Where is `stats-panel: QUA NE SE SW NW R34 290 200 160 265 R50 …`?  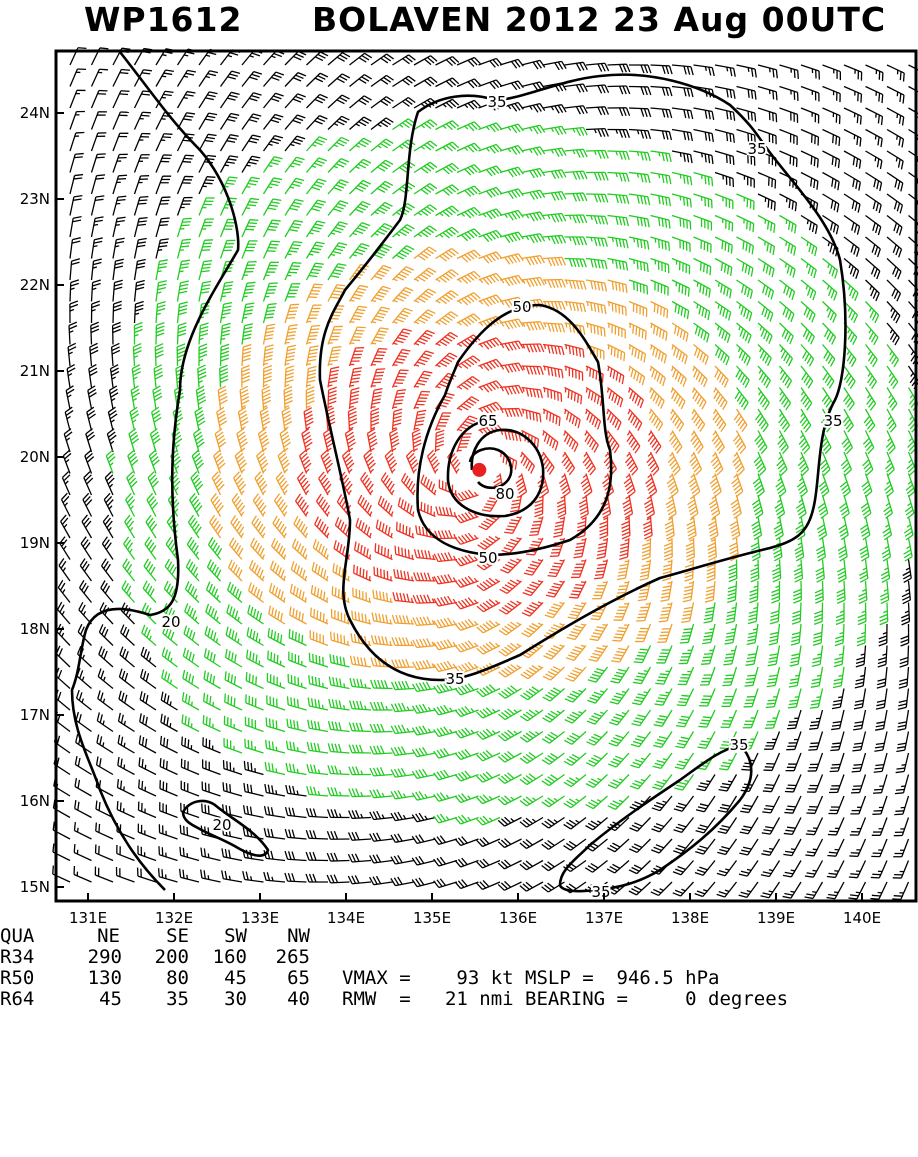
stats-panel: QUA NE SE SW NW R34 290 200 160 265 R50 … is located at coordinates (459, 970).